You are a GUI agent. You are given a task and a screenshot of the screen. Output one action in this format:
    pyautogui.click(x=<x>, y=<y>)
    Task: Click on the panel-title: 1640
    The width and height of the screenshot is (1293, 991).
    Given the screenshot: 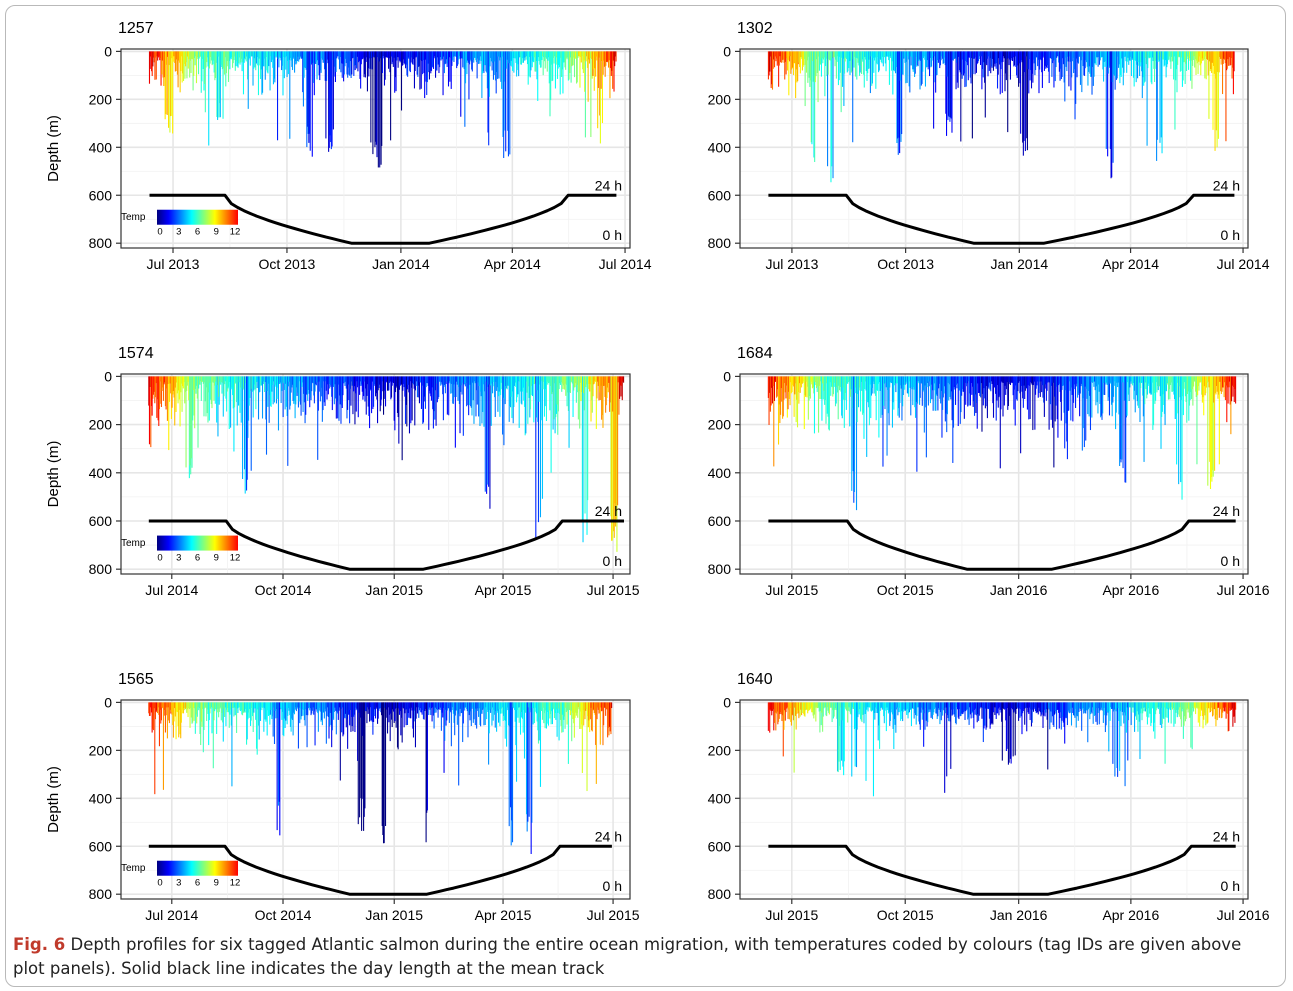 What is the action you would take?
    pyautogui.click(x=755, y=679)
    